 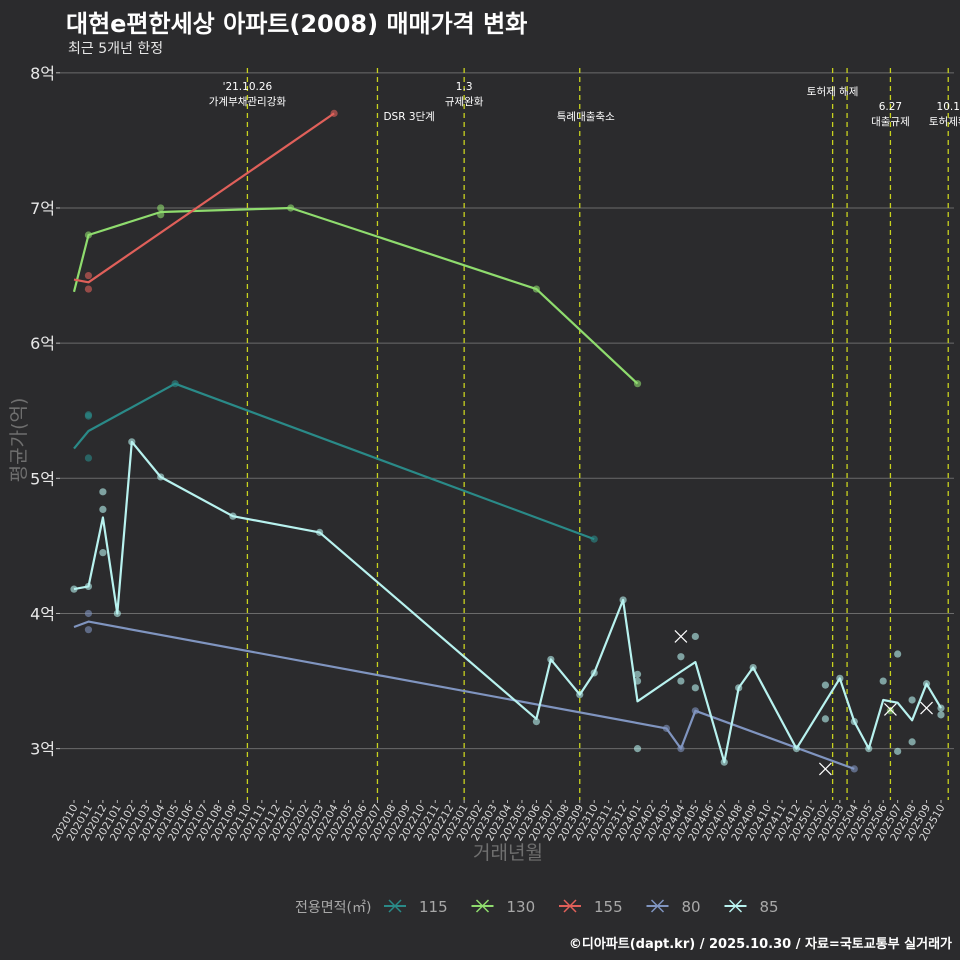 I want to click on y-tick-label: 3억, so click(x=42, y=749).